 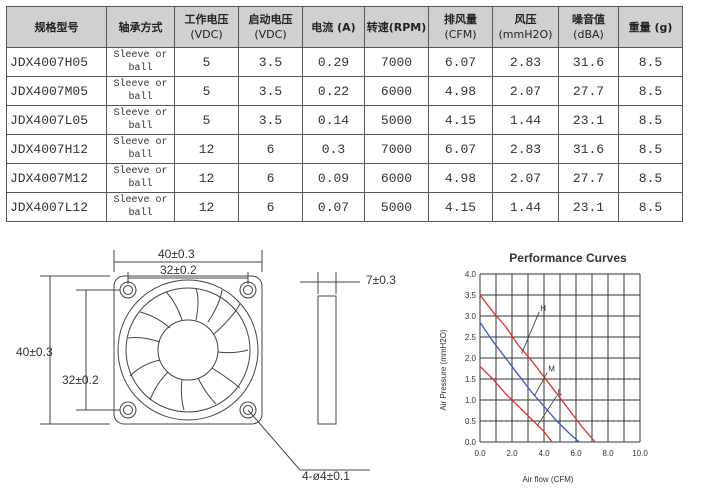 I want to click on current-cell: 0.09, so click(x=333, y=178).